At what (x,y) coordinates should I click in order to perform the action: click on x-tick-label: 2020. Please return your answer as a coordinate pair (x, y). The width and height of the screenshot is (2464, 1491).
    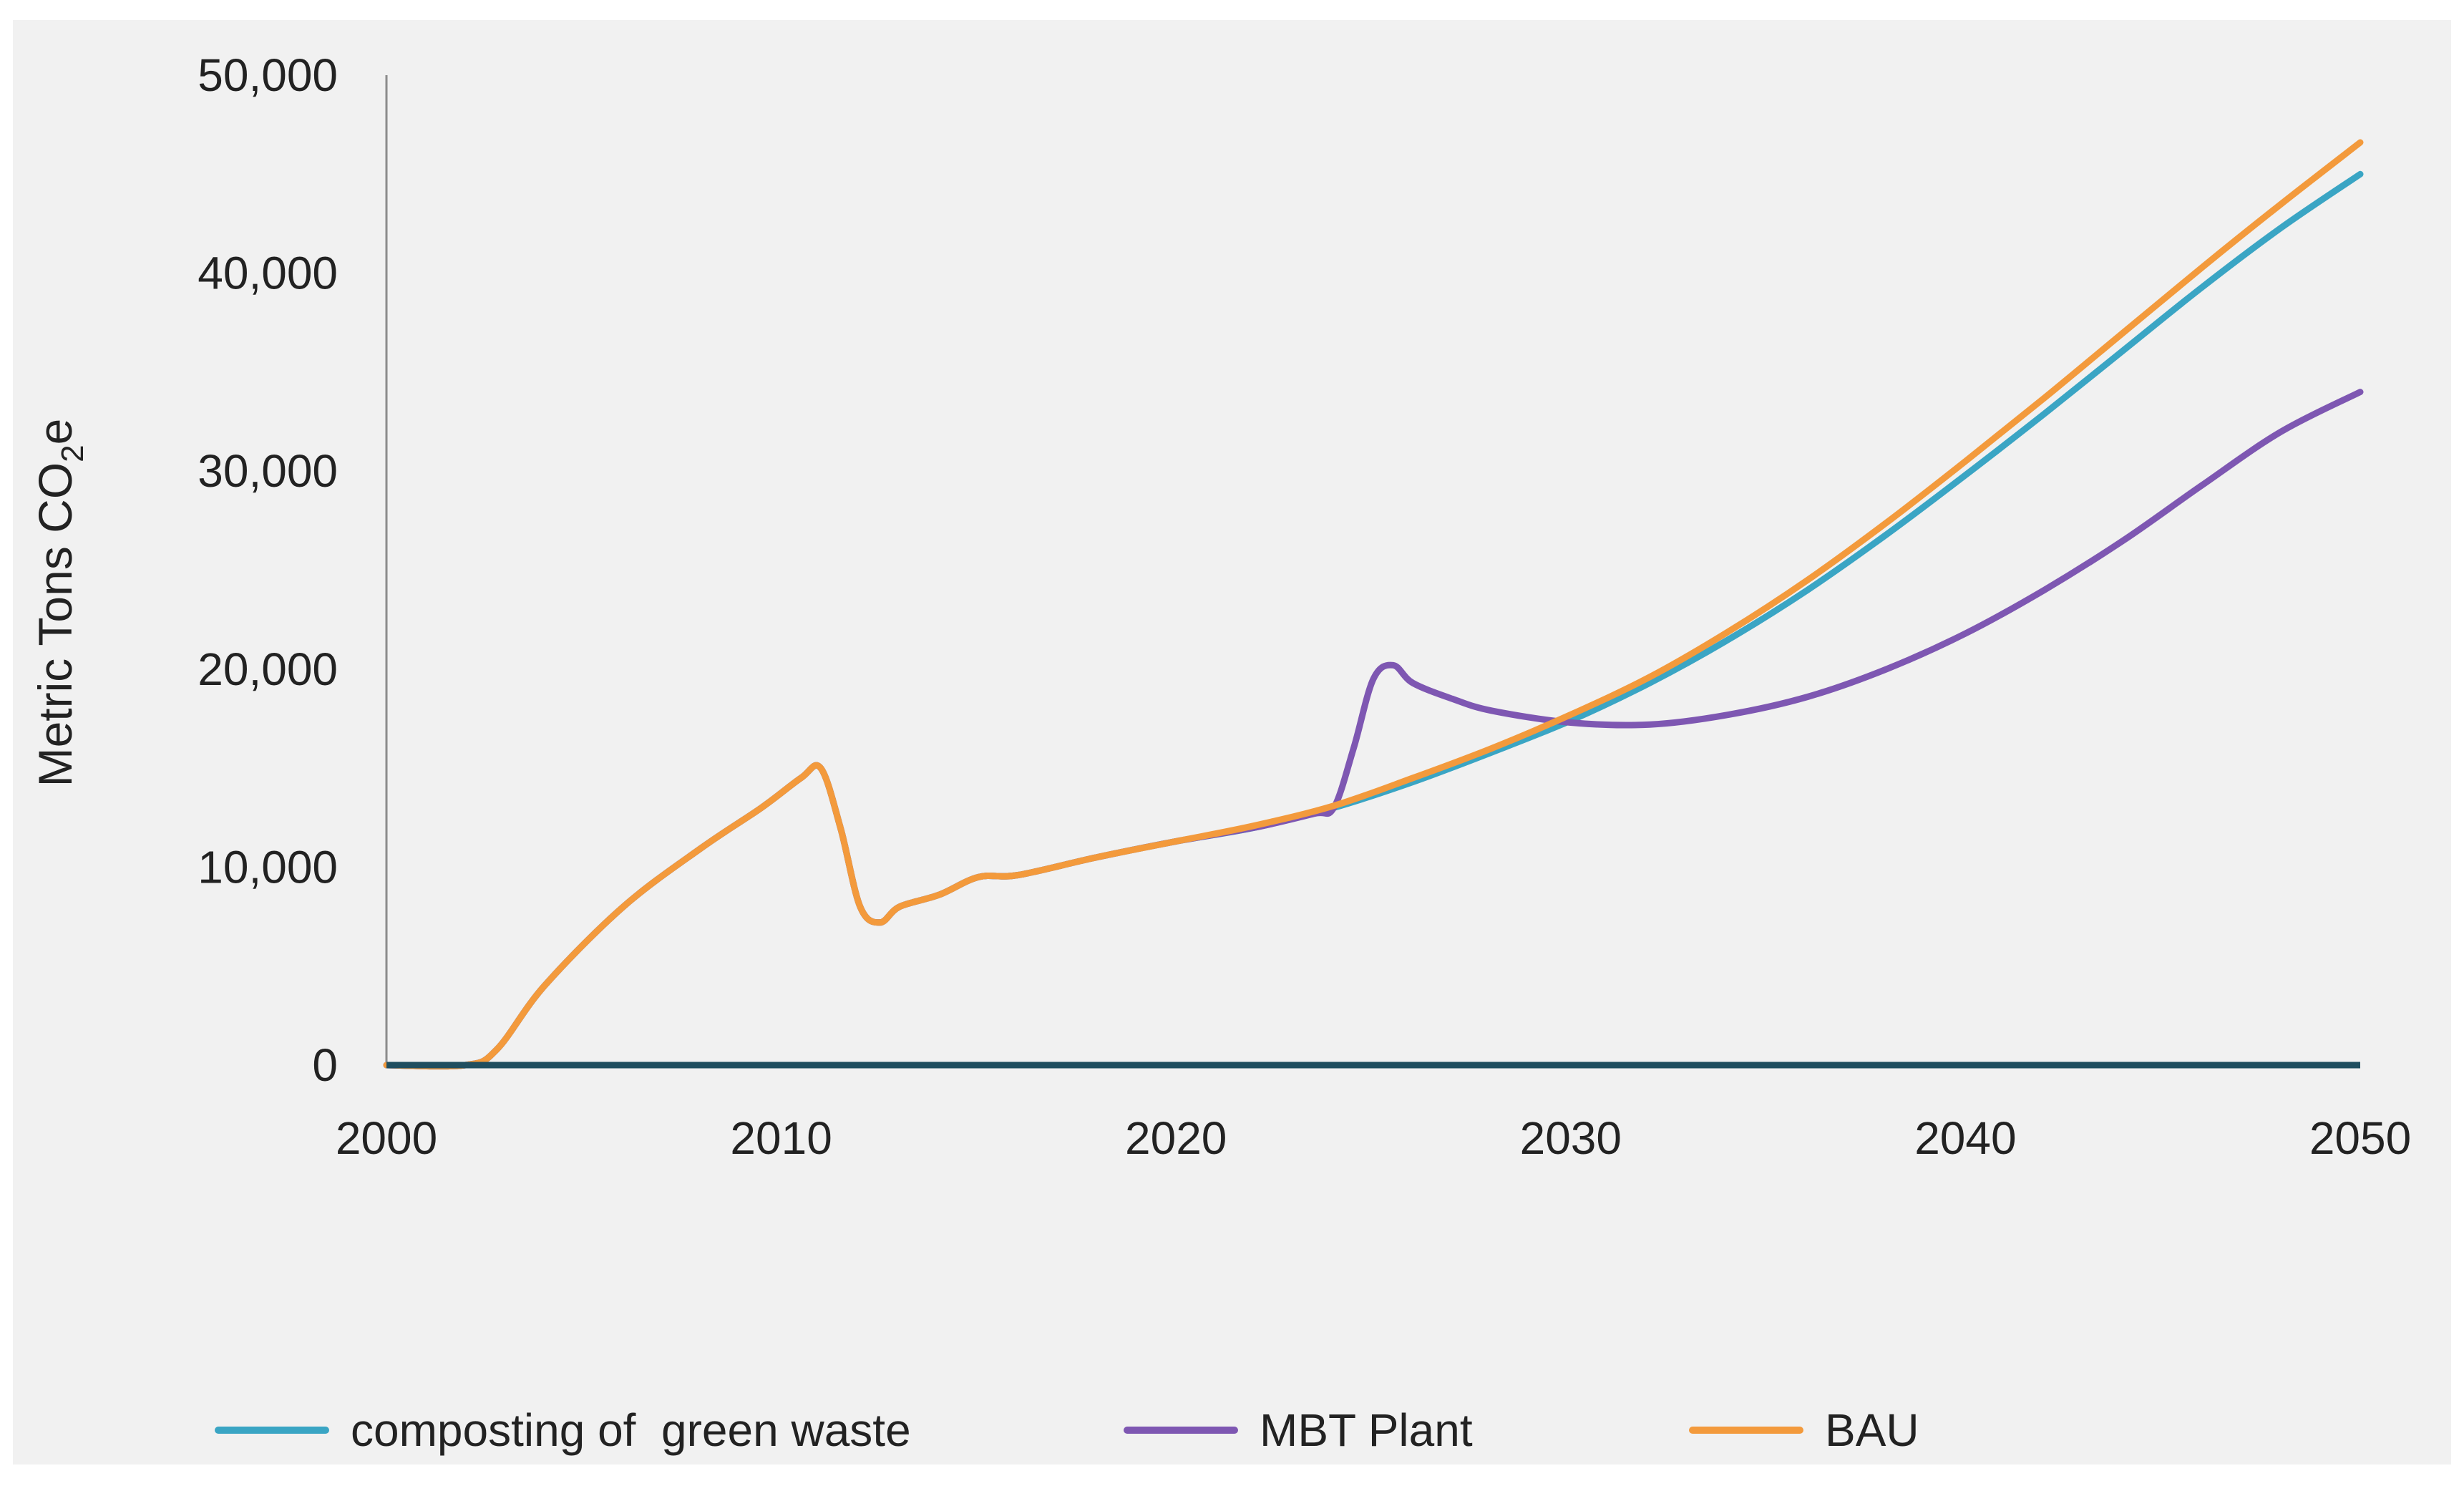
    Looking at the image, I should click on (1176, 1138).